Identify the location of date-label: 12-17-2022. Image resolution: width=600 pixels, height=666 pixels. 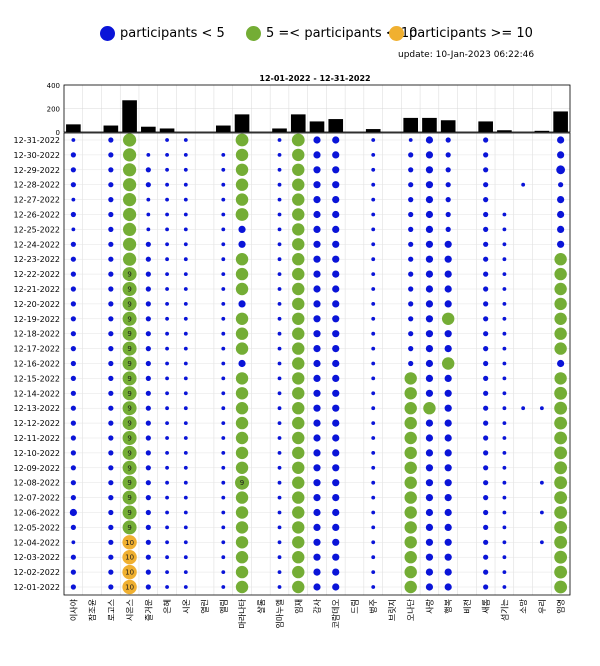
(37, 349).